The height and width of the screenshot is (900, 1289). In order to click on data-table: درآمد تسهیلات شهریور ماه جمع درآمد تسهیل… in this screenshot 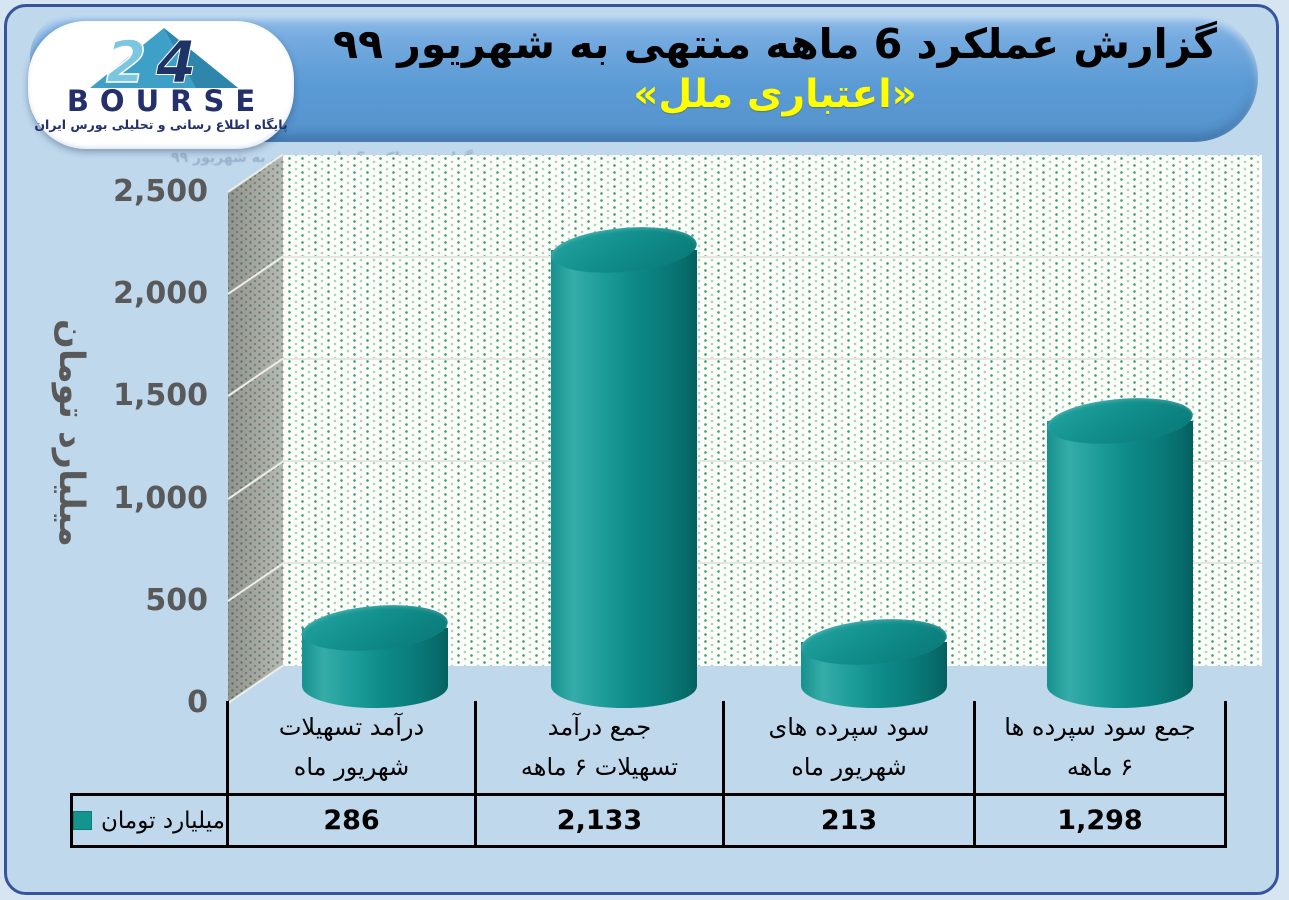, I will do `click(650, 776)`.